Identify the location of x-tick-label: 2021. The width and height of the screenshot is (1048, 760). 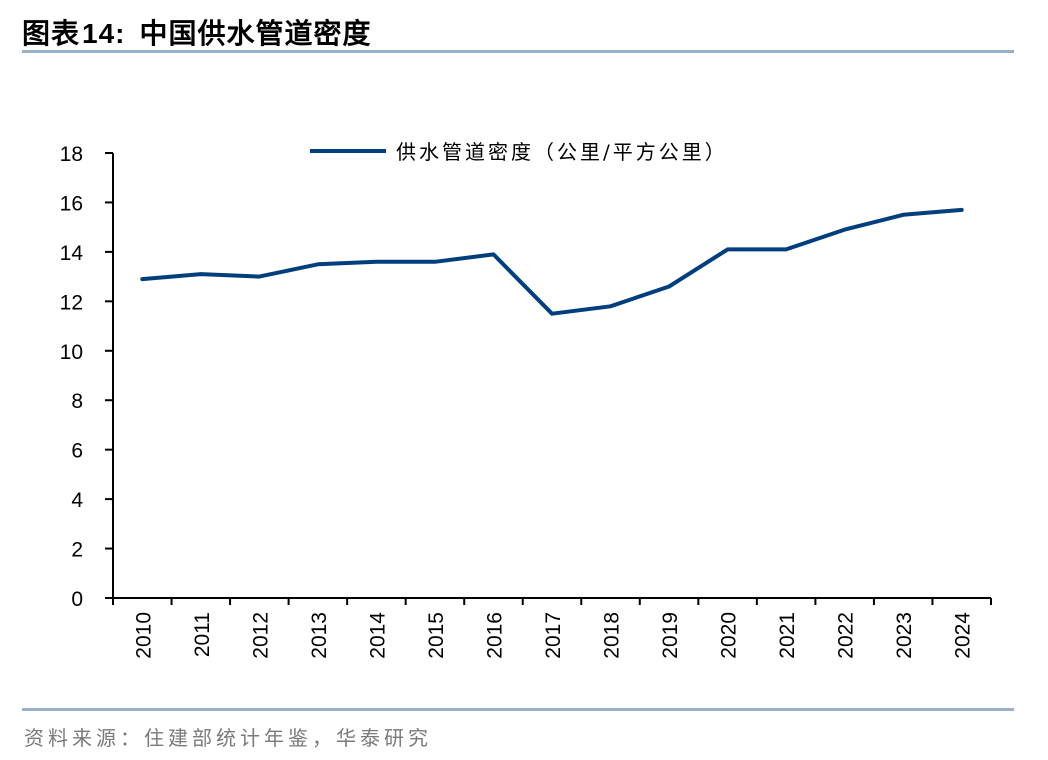
(787, 635).